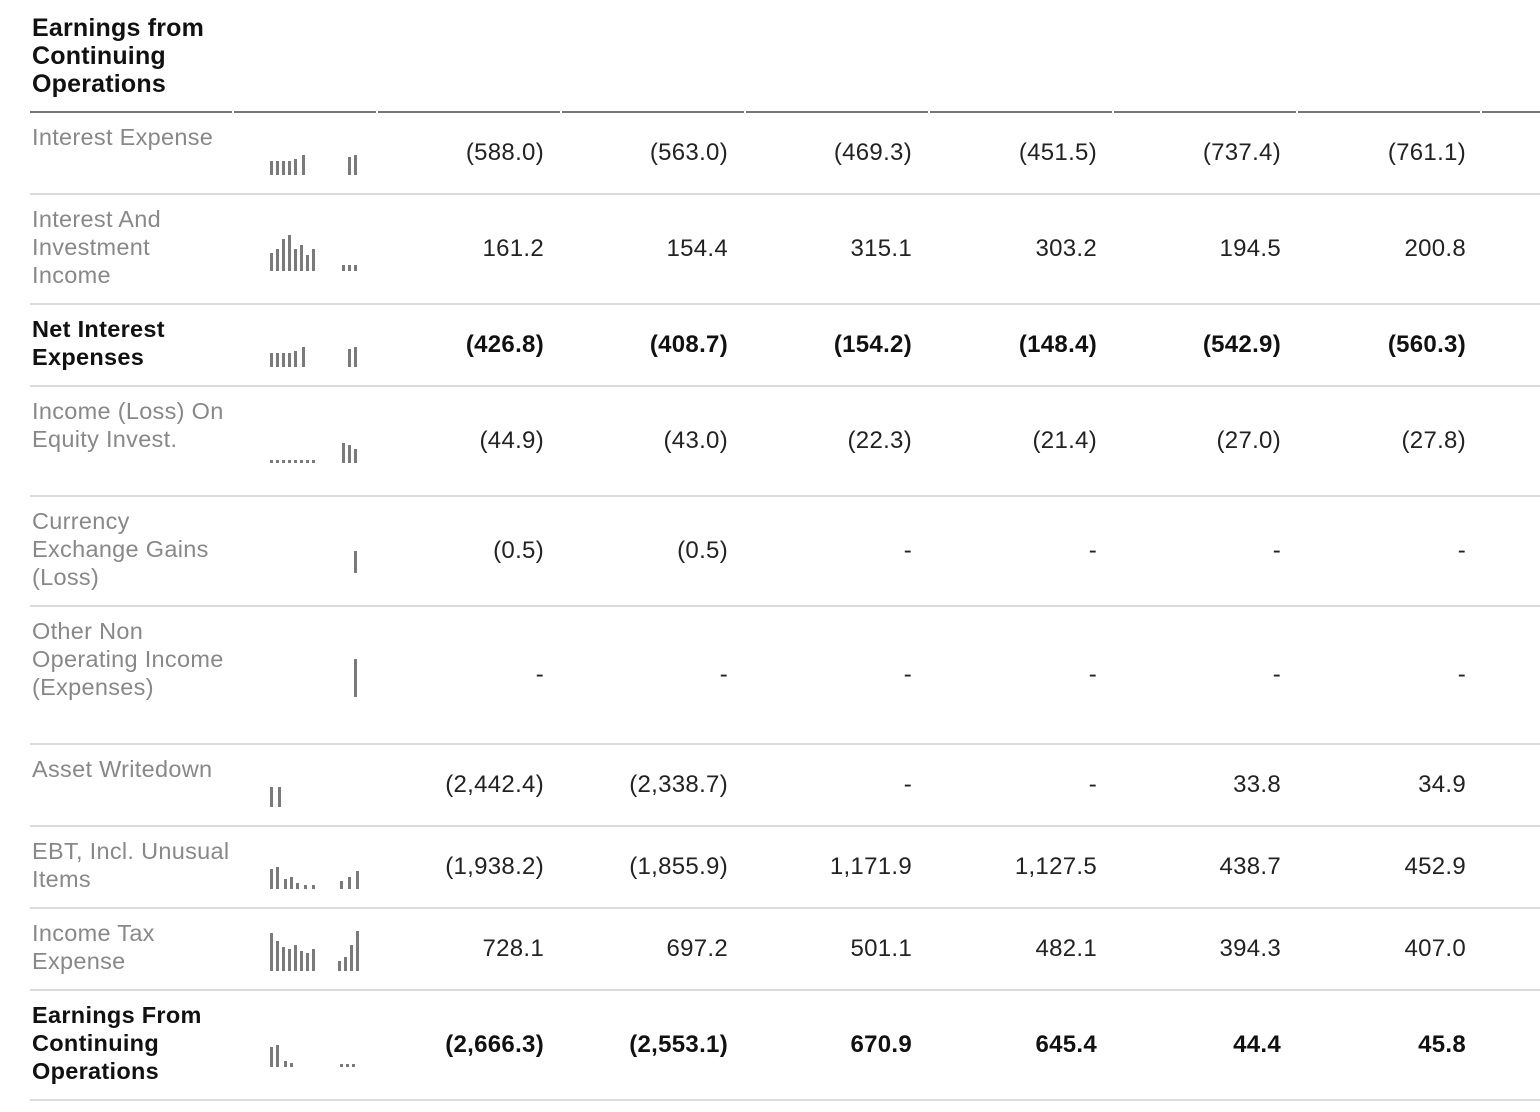 The height and width of the screenshot is (1112, 1540). I want to click on value-cell: (27.0), so click(1248, 440).